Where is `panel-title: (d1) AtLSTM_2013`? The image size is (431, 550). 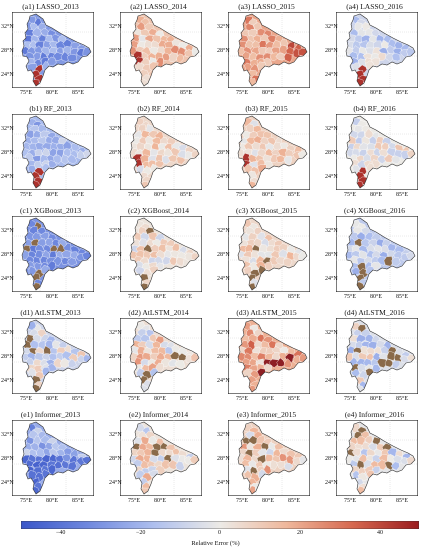
panel-title: (d1) AtLSTM_2013 is located at coordinates (50, 312).